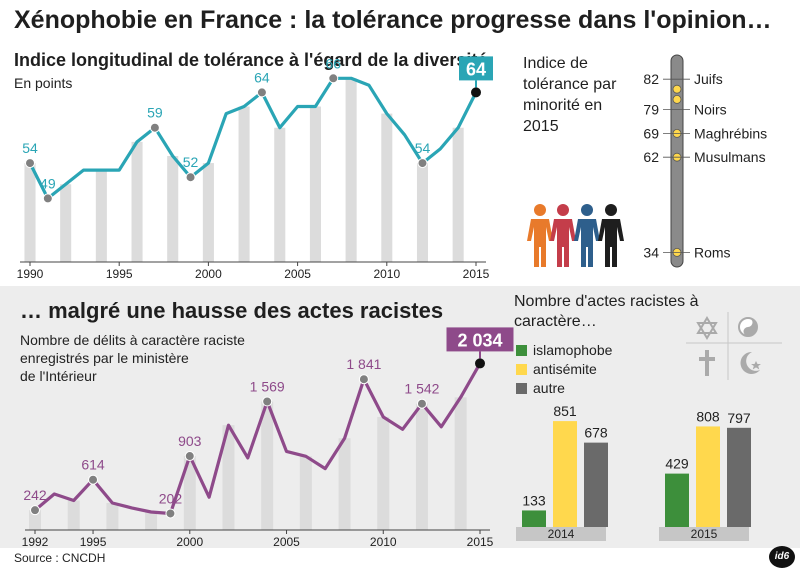  What do you see at coordinates (540, 388) in the screenshot?
I see `legend-item-autre: autre` at bounding box center [540, 388].